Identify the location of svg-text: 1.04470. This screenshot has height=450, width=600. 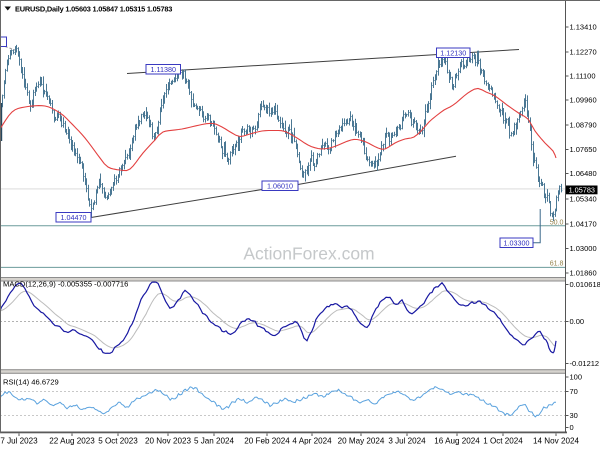
(74, 217).